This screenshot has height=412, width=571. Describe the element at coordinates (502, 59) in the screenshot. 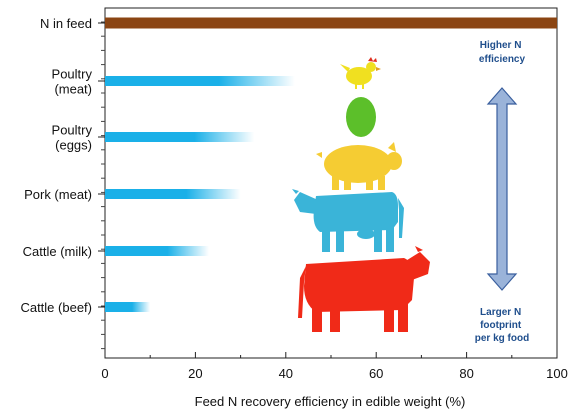

I see `annotation-top-line-2: efficiency` at that location.